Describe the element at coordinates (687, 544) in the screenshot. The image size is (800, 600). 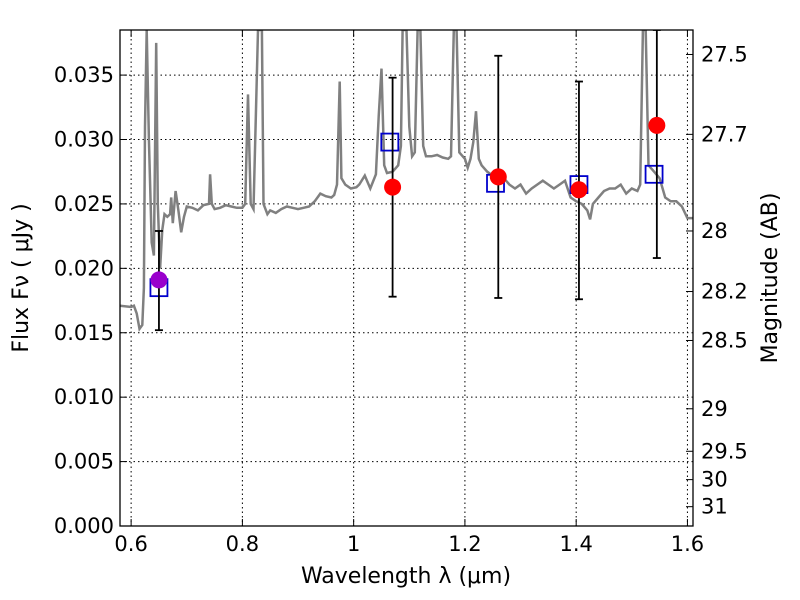
I see `x-tick-label: 1.6` at that location.